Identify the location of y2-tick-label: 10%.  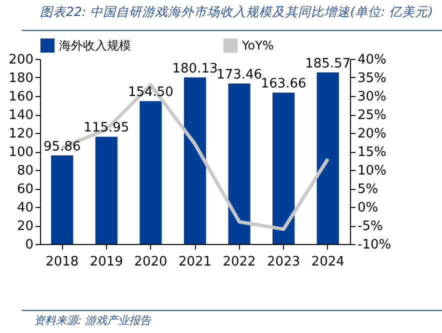
(372, 171).